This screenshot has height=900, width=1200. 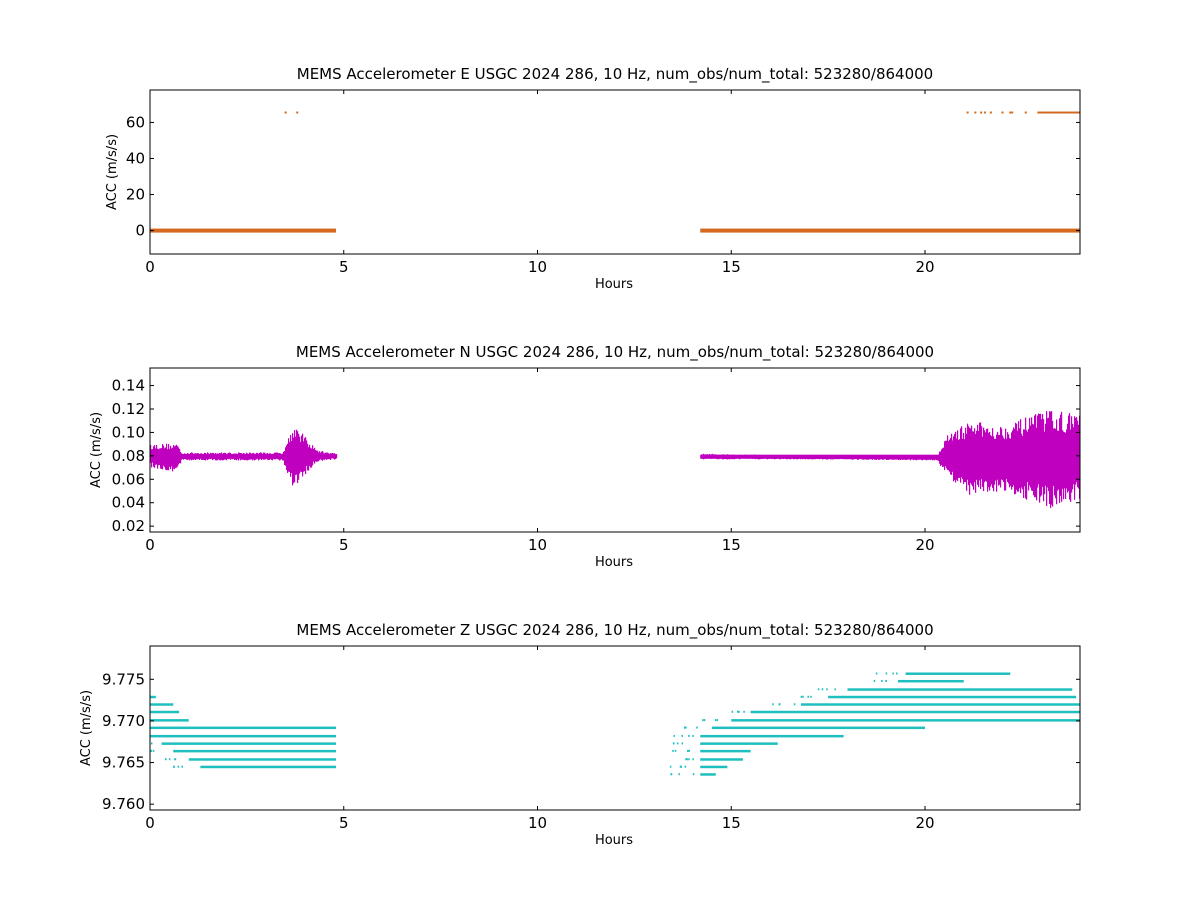 I want to click on data-series-e, so click(x=615, y=172).